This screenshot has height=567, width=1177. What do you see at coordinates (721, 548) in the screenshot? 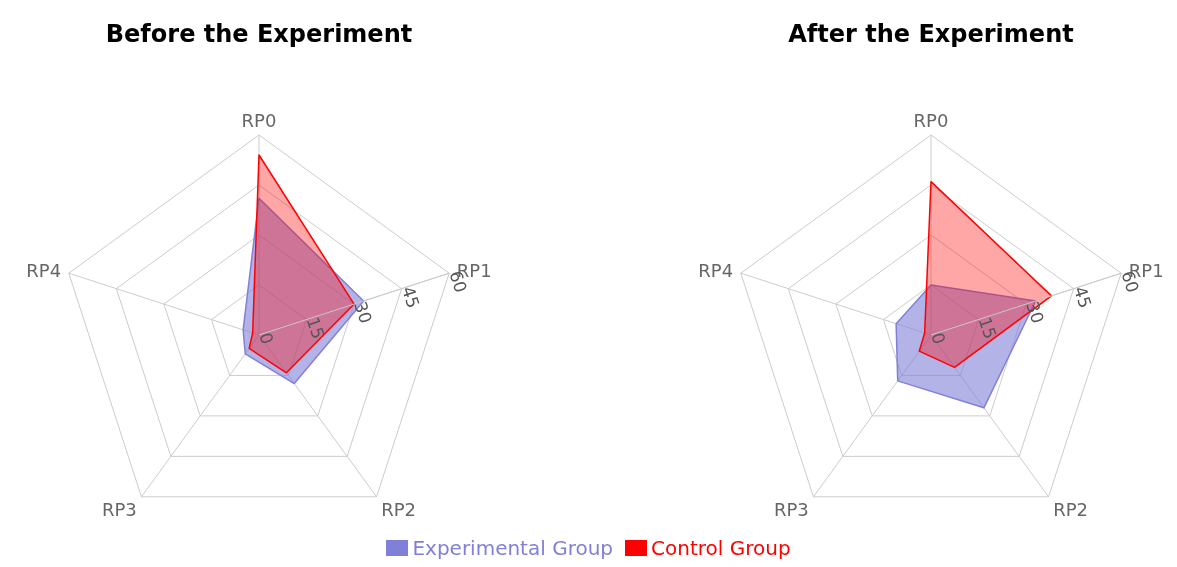
I see `legend-label: Control Group` at bounding box center [721, 548].